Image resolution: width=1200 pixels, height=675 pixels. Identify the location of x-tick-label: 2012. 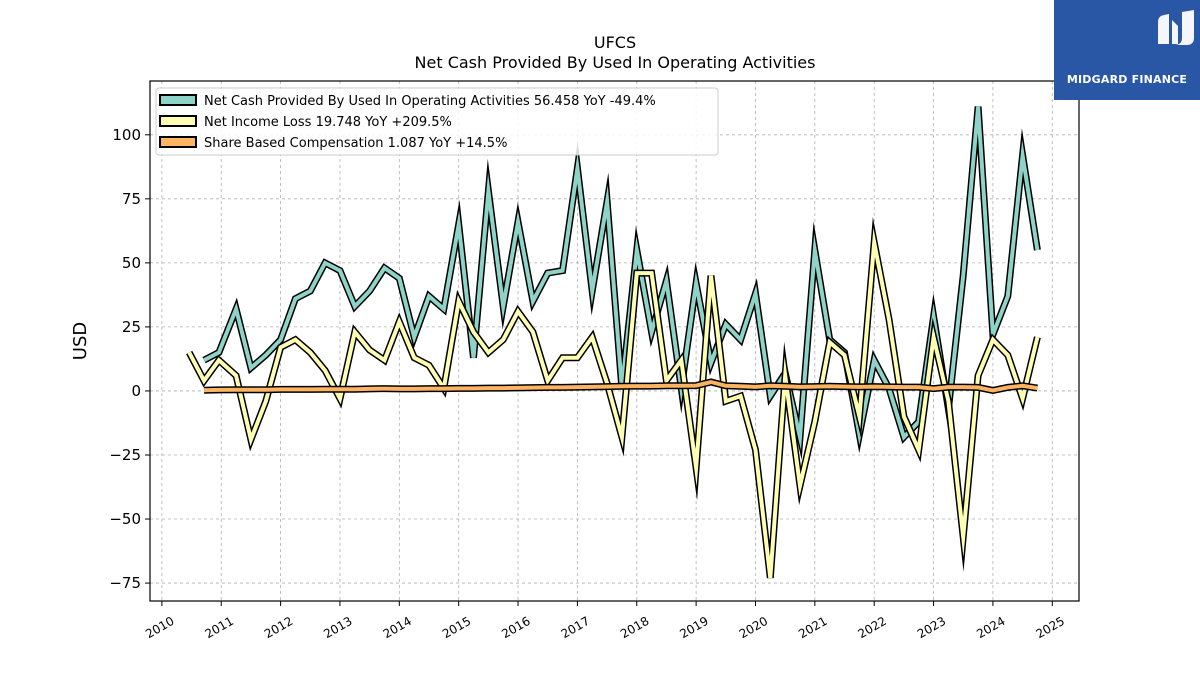
(278, 627).